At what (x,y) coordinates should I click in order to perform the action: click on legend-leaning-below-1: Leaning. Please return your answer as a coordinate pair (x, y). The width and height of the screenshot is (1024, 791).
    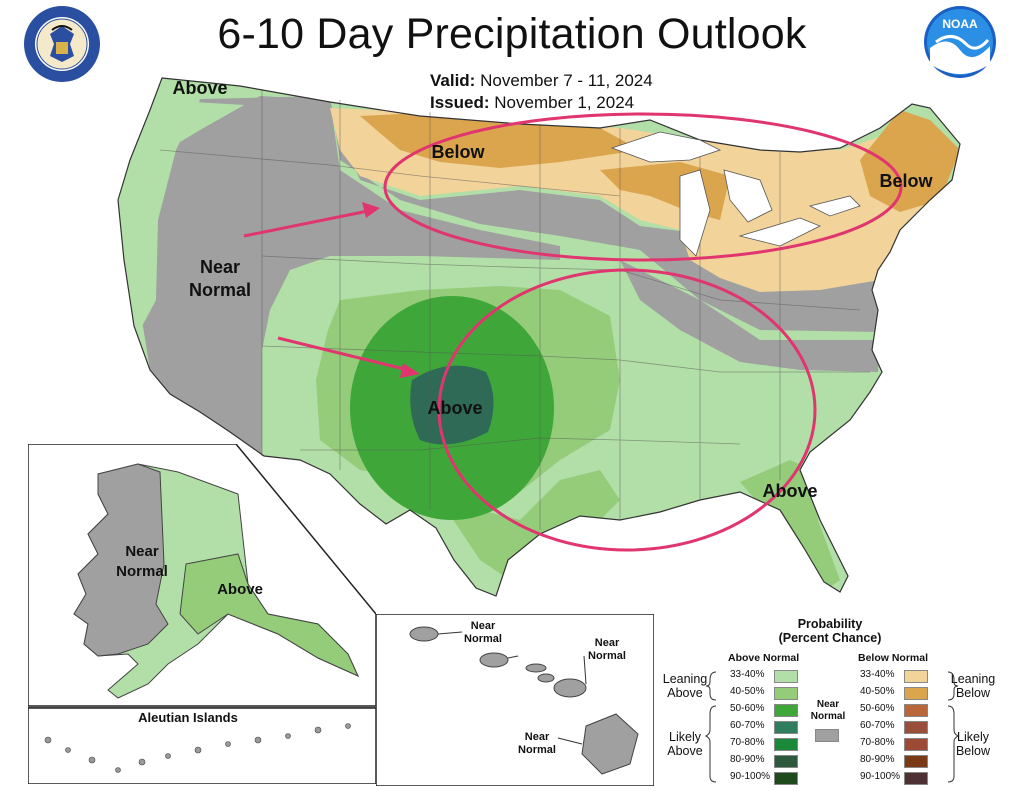
    Looking at the image, I should click on (973, 679).